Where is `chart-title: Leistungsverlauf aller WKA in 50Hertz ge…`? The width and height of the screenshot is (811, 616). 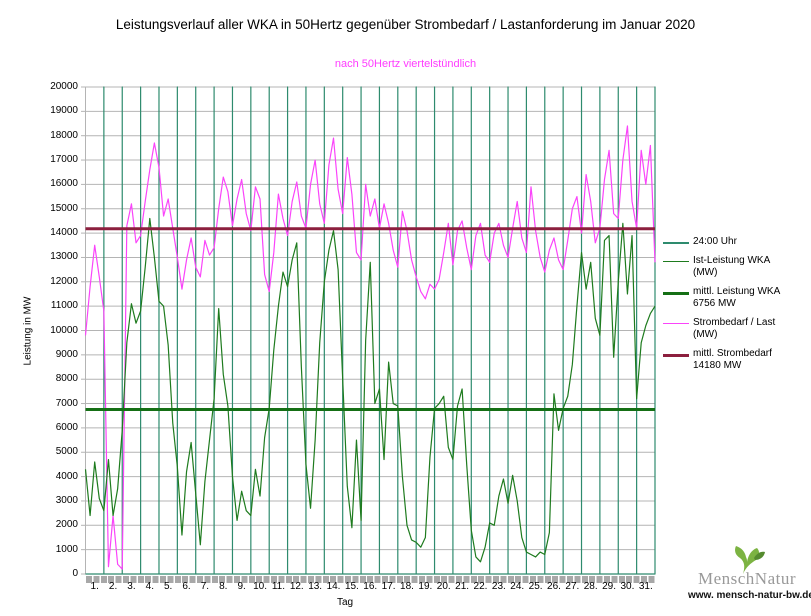
chart-title: Leistungsverlauf aller WKA in 50Hertz ge… is located at coordinates (405, 24).